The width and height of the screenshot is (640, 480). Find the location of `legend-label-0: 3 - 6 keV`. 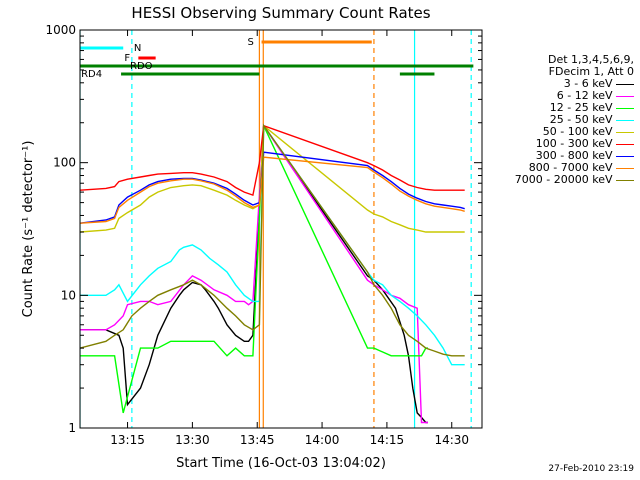

legend-label-0: 3 - 6 keV is located at coordinates (589, 83).